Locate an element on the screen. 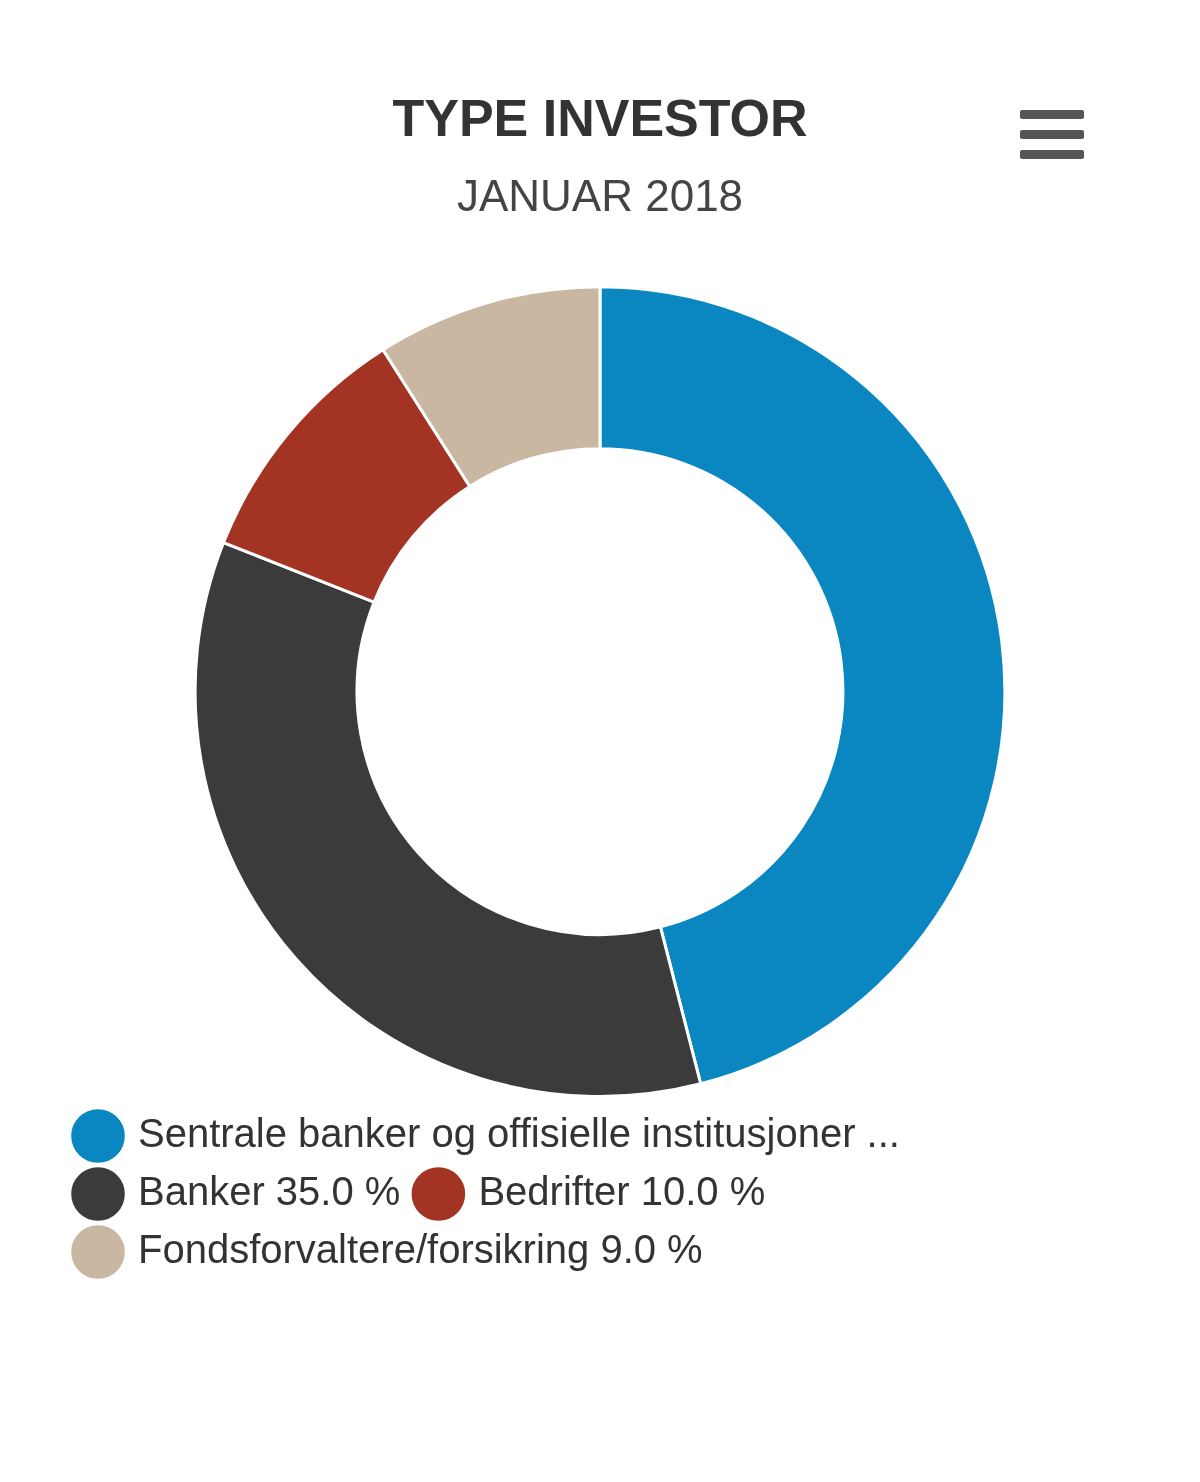 The image size is (1200, 1482). chart-subtitle: JANUAR 2018 is located at coordinates (600, 195).